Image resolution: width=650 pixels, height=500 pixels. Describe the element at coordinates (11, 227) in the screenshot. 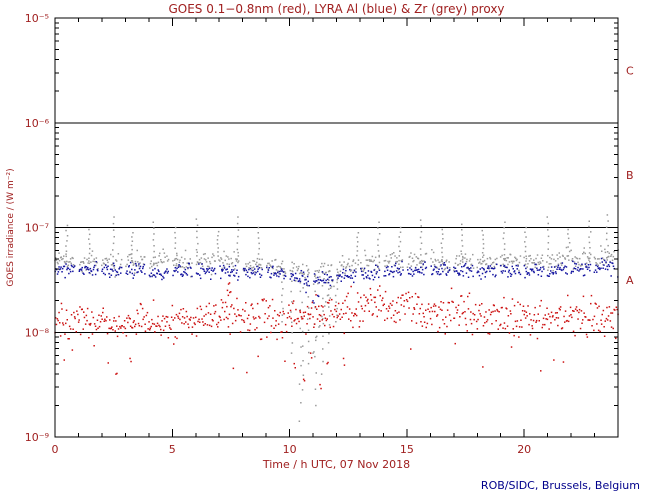

I see `y-axis-label: GOES irradiance / (W m⁻²)` at that location.